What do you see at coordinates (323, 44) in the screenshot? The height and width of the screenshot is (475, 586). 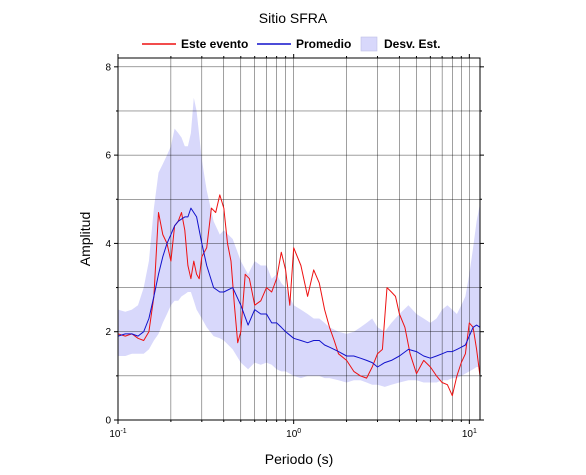 I see `legend-label-promedio: Promedio` at bounding box center [323, 44].